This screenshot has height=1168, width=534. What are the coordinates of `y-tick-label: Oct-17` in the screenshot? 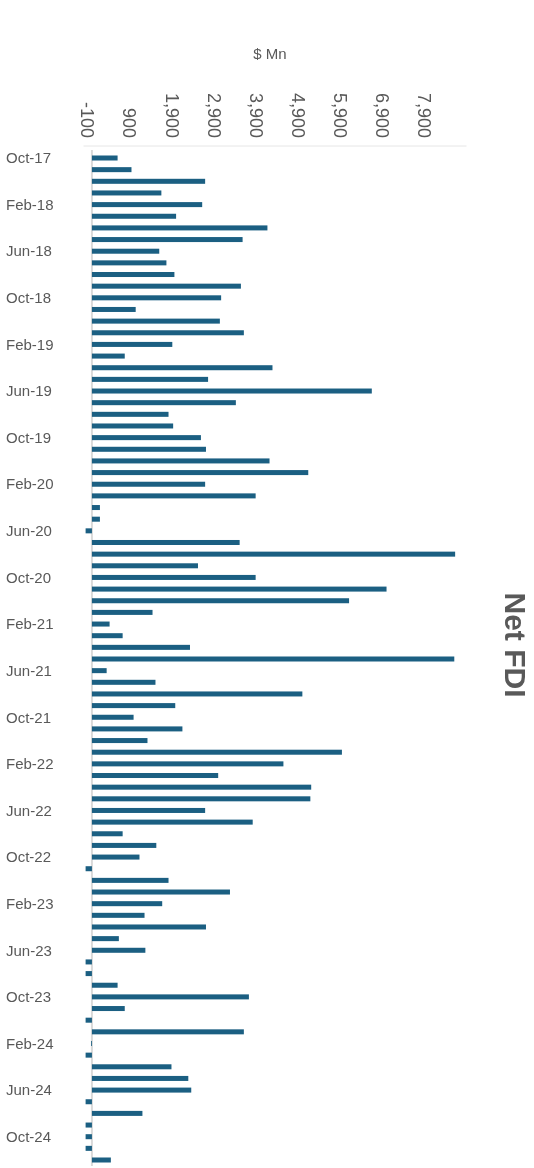 It's located at (29, 158).